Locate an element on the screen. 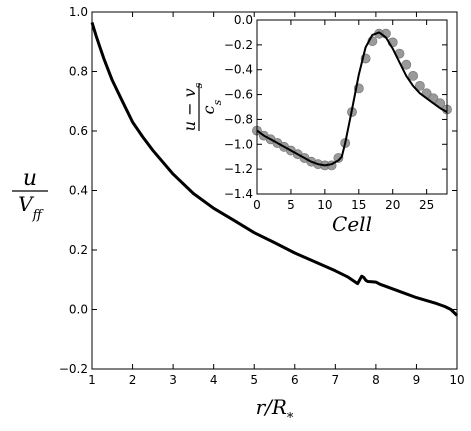 This screenshot has height=431, width=471. main-ylabel-denominator: Vff is located at coordinates (31, 207).